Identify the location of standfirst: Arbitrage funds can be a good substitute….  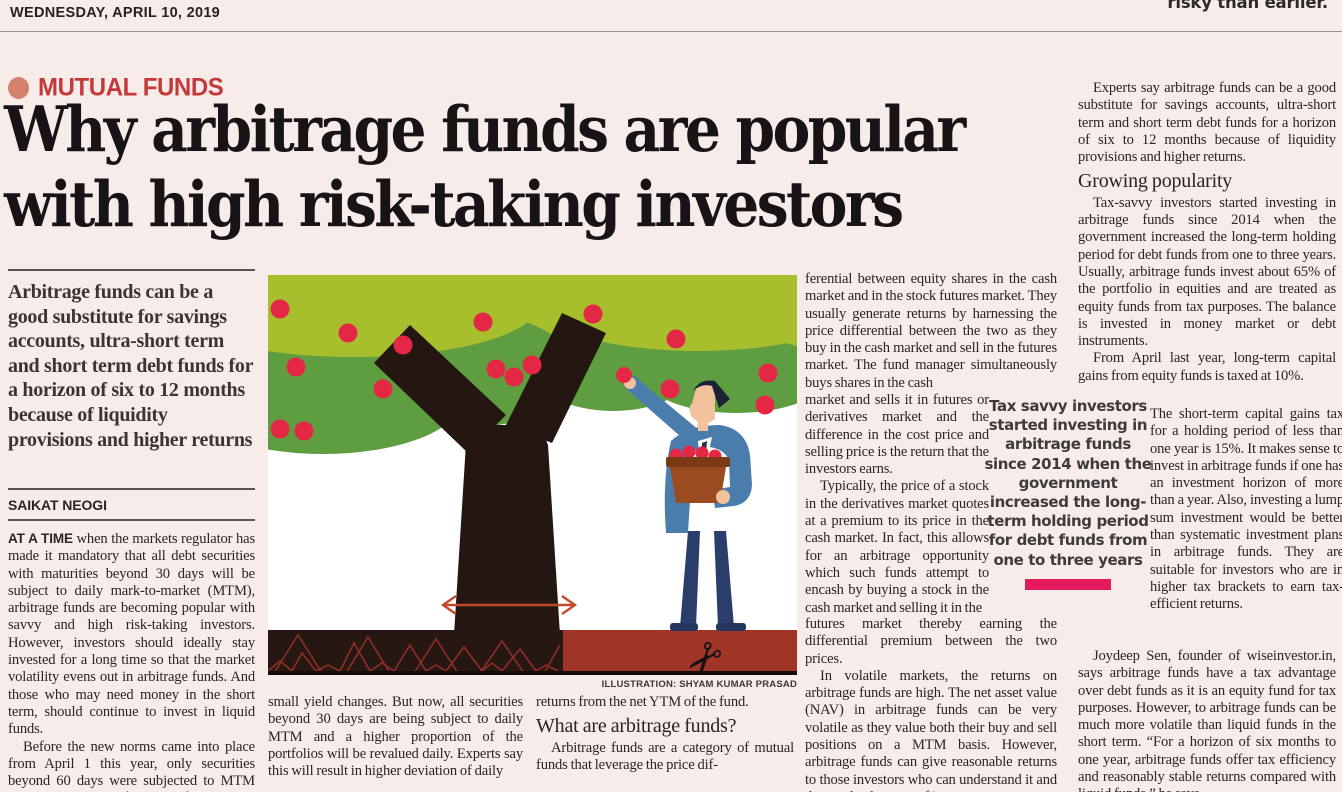
(130, 366).